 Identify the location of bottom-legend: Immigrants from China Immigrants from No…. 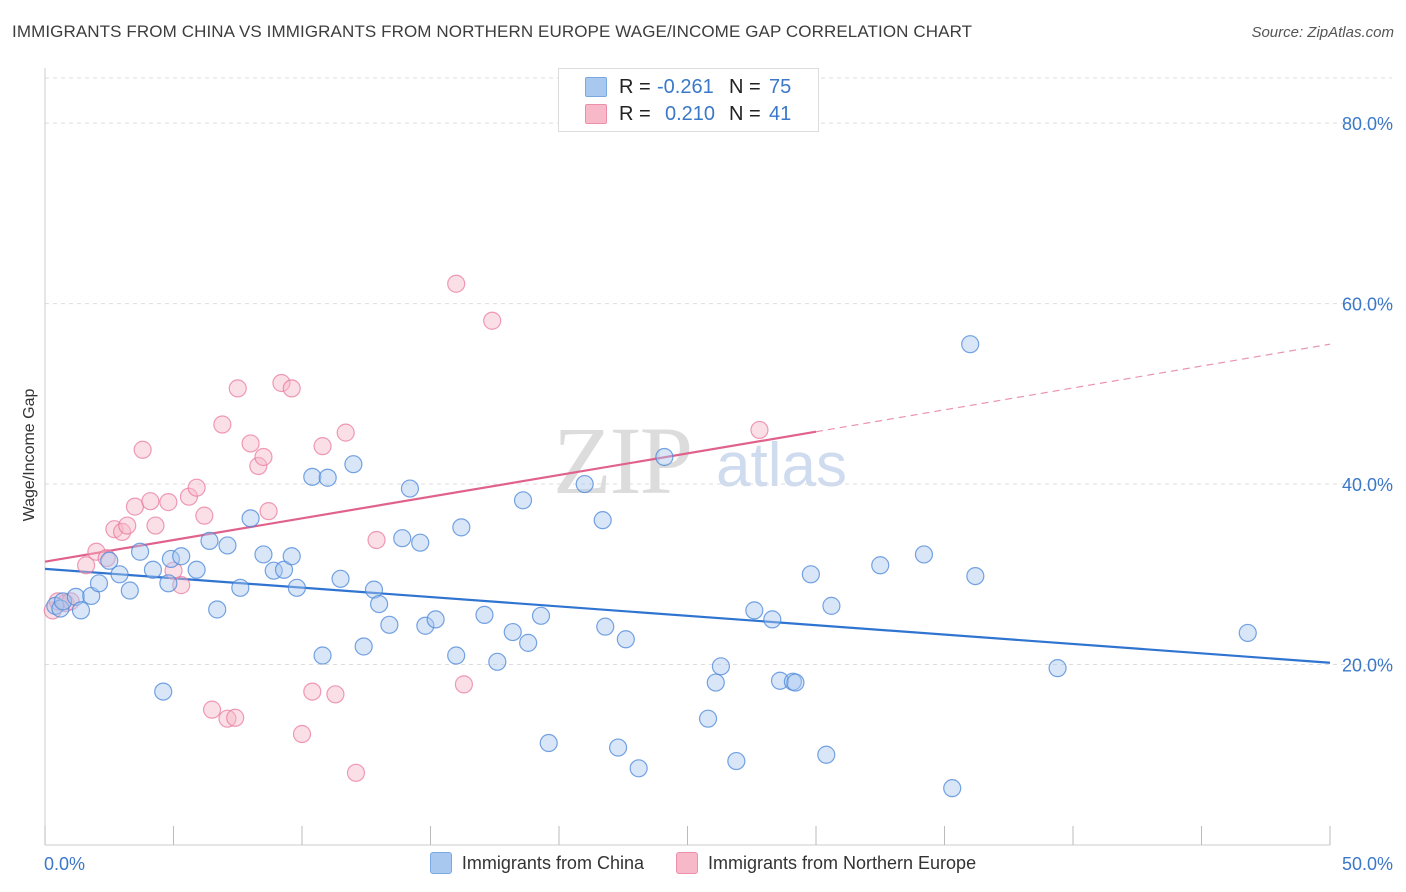
(703, 863).